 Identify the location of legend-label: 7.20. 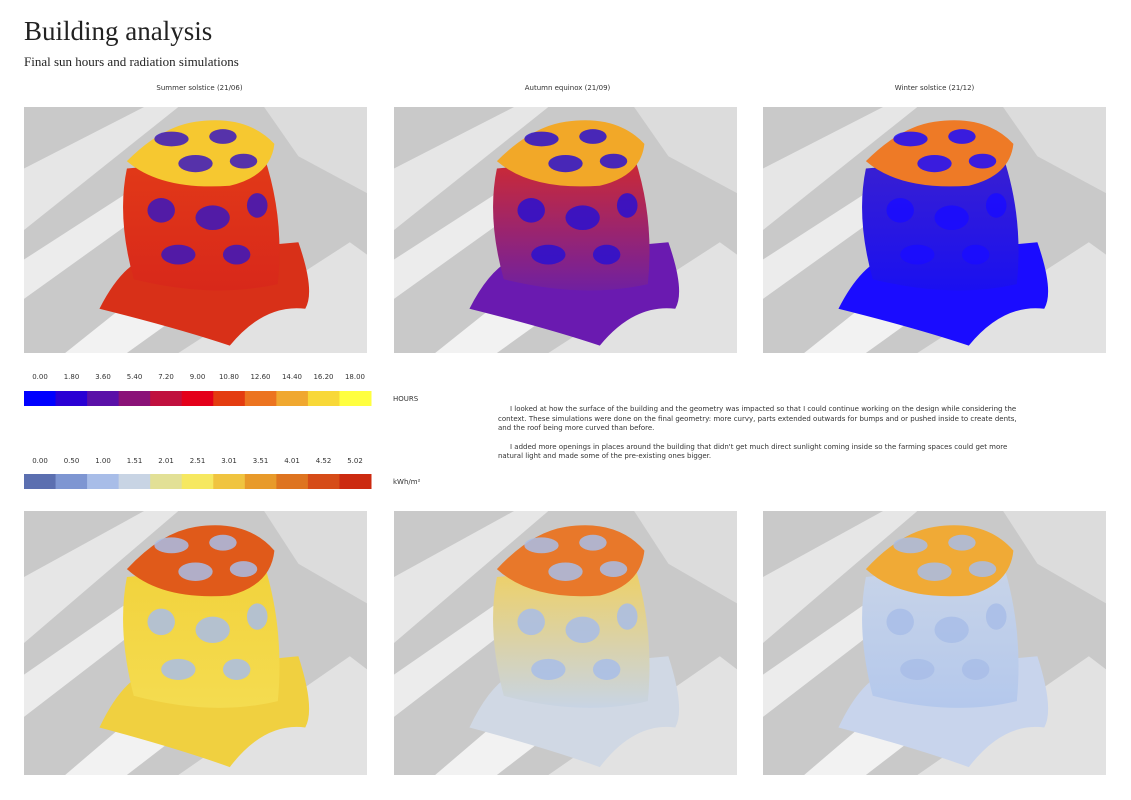
(166, 377).